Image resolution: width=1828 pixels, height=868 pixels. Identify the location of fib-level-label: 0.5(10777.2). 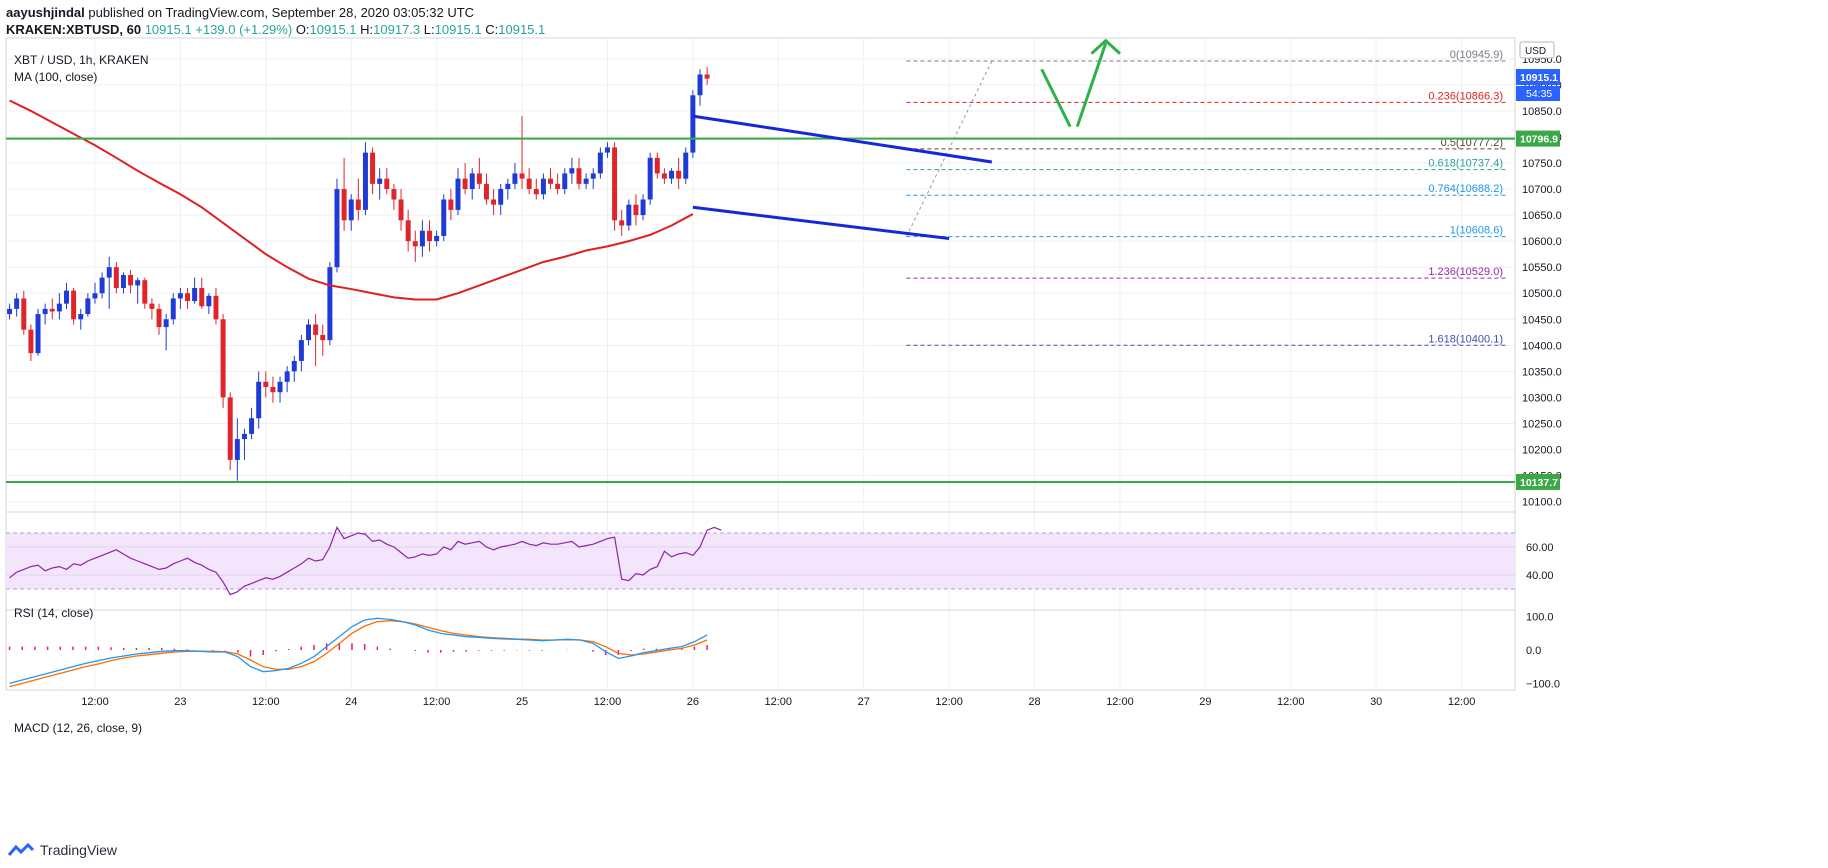
(1472, 143).